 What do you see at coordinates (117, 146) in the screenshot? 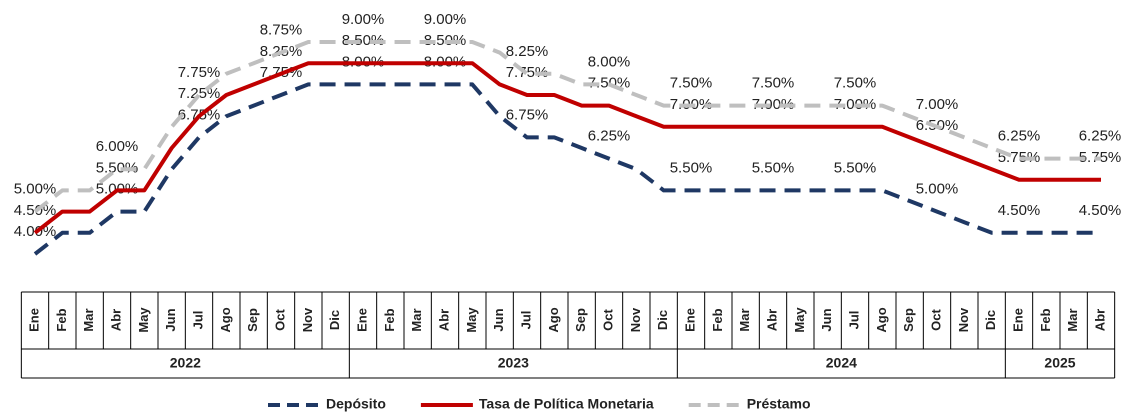
I see `data-label: 6.00%` at bounding box center [117, 146].